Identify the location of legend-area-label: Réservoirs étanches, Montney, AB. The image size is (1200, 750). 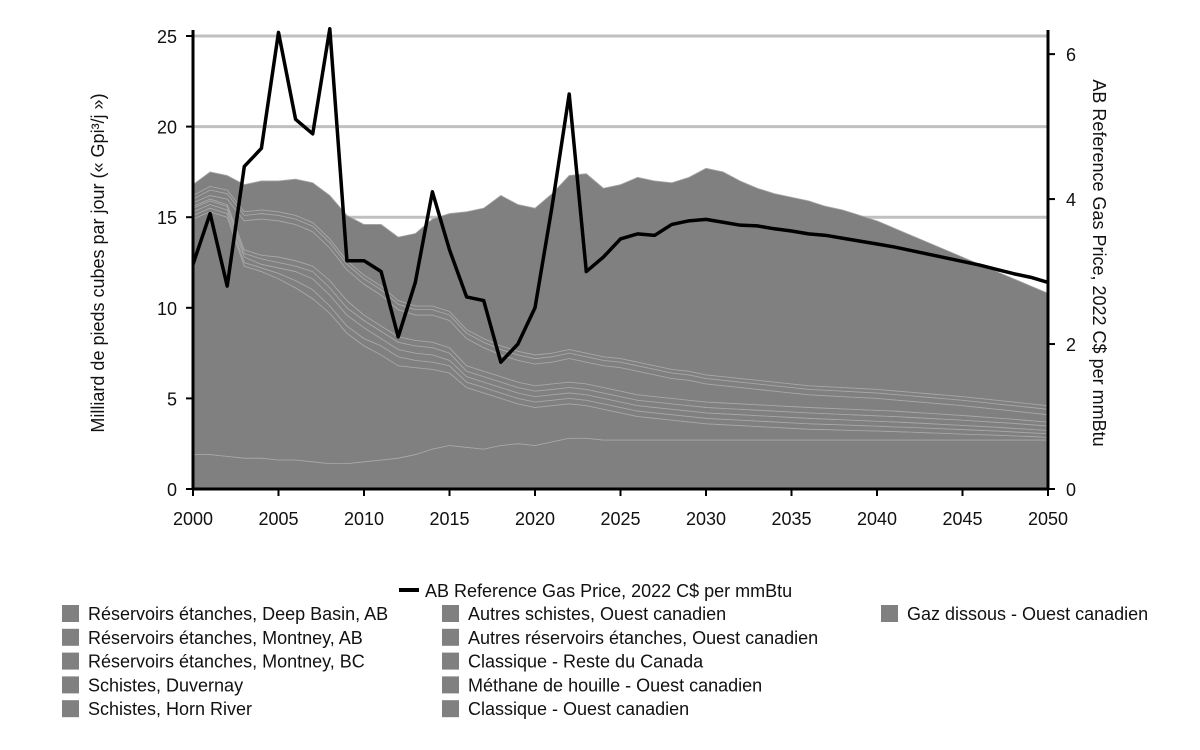
(225, 638).